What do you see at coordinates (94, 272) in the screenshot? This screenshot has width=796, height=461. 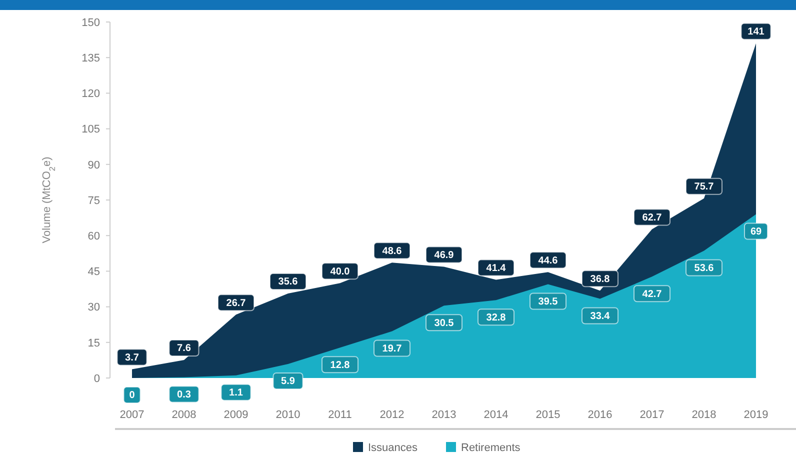 I see `y-tick-label: 45` at bounding box center [94, 272].